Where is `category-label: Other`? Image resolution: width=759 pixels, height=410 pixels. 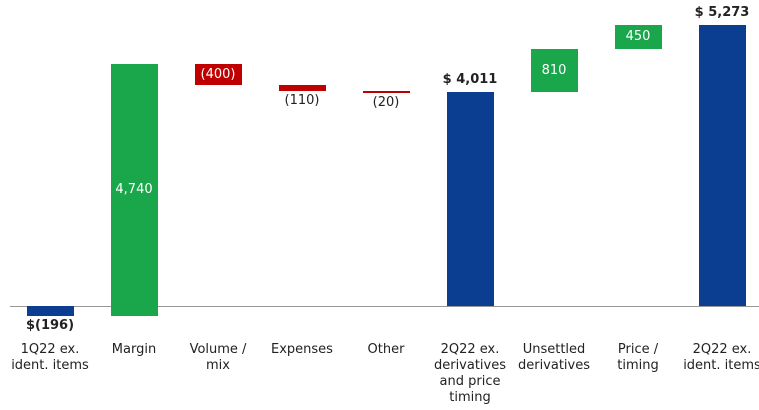
category-label: Other is located at coordinates (386, 349).